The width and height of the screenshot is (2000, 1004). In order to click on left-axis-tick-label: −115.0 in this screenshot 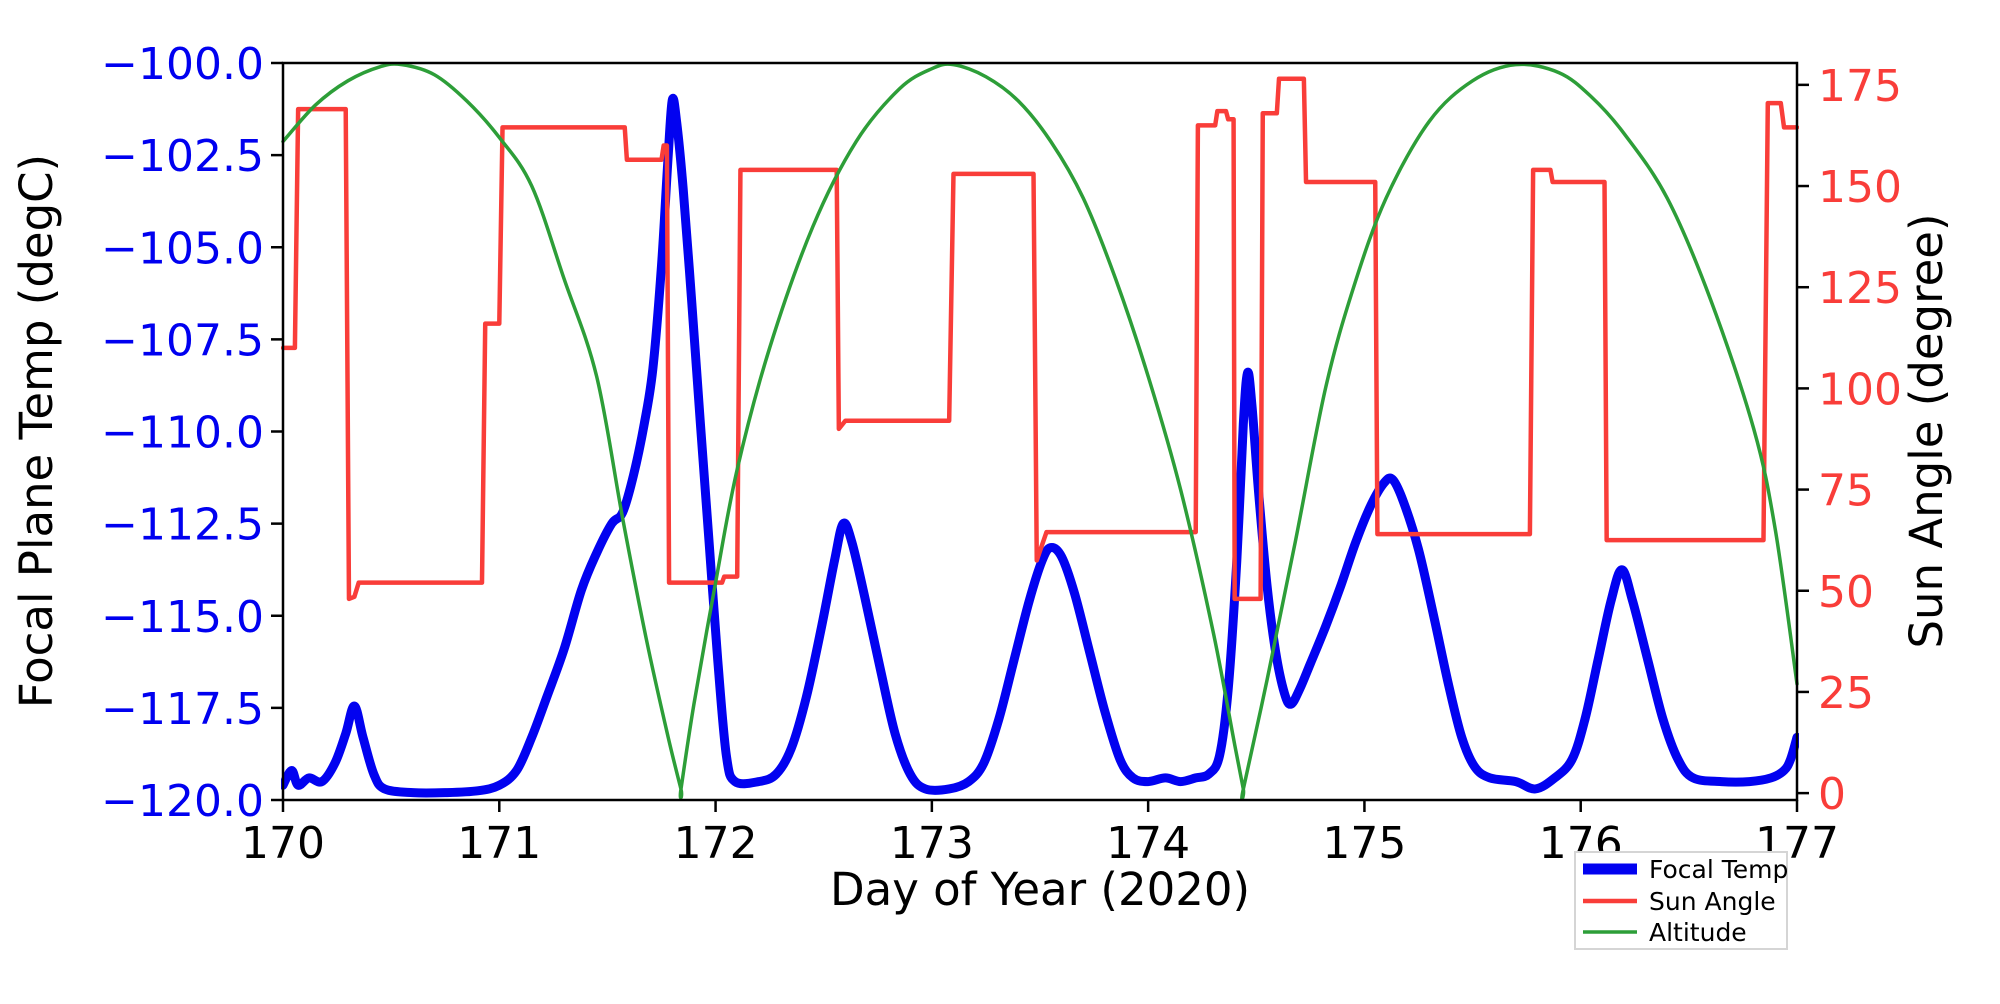, I will do `click(182, 617)`.